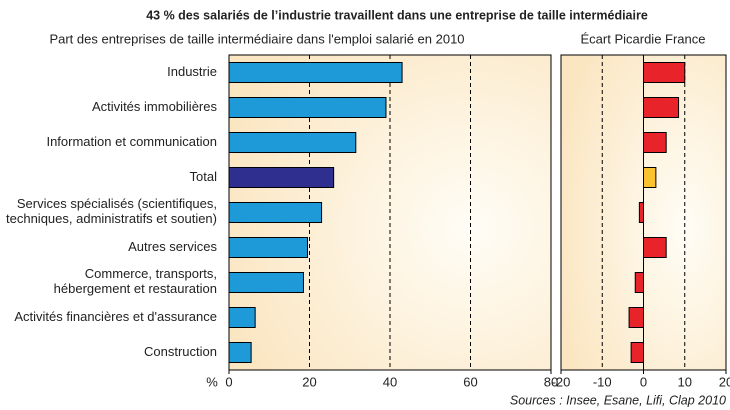 This screenshot has height=410, width=730. I want to click on y-tick-label: Activités immobilières, so click(154, 106).